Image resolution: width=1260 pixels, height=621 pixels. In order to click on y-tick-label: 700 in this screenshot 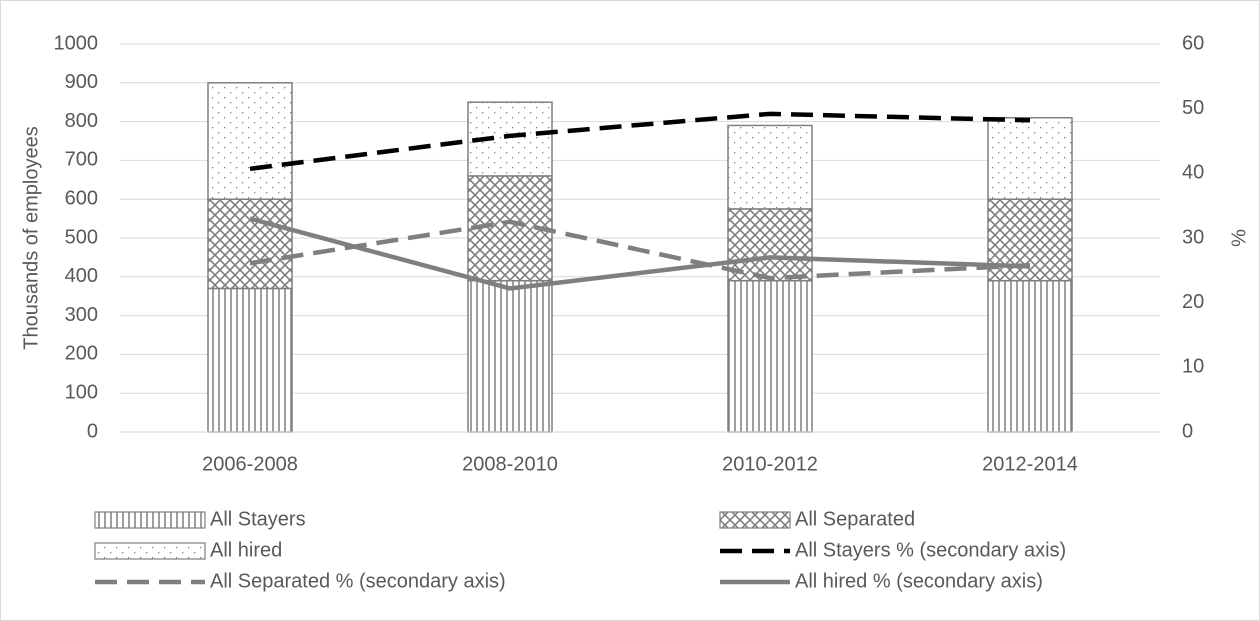, I will do `click(81, 160)`.